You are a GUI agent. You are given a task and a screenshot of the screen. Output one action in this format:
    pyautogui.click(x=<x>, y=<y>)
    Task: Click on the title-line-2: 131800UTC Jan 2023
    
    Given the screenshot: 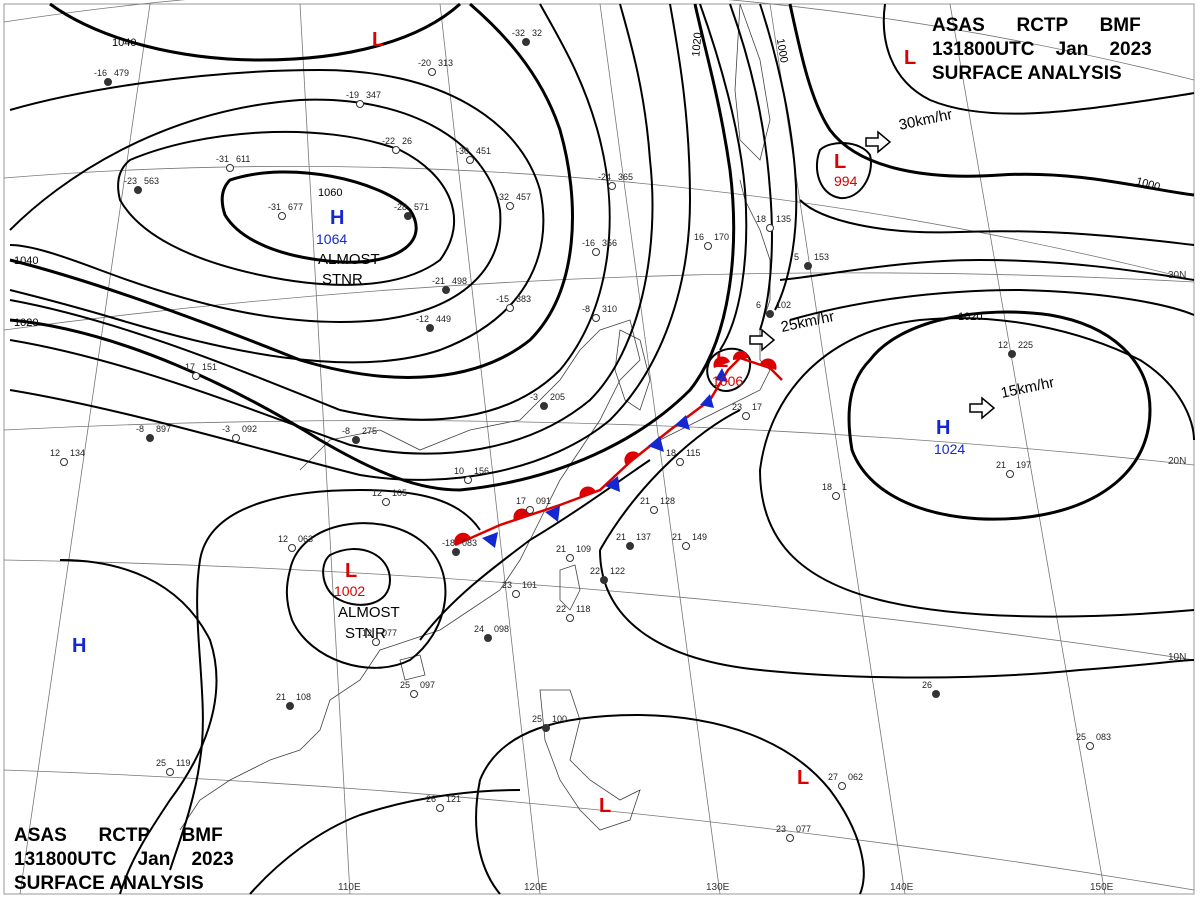 What is the action you would take?
    pyautogui.click(x=124, y=860)
    